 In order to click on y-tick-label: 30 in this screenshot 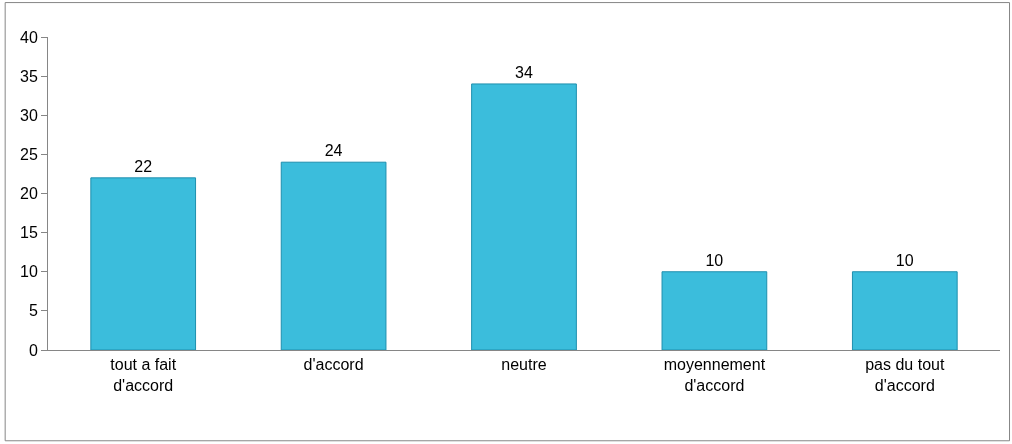, I will do `click(29, 115)`.